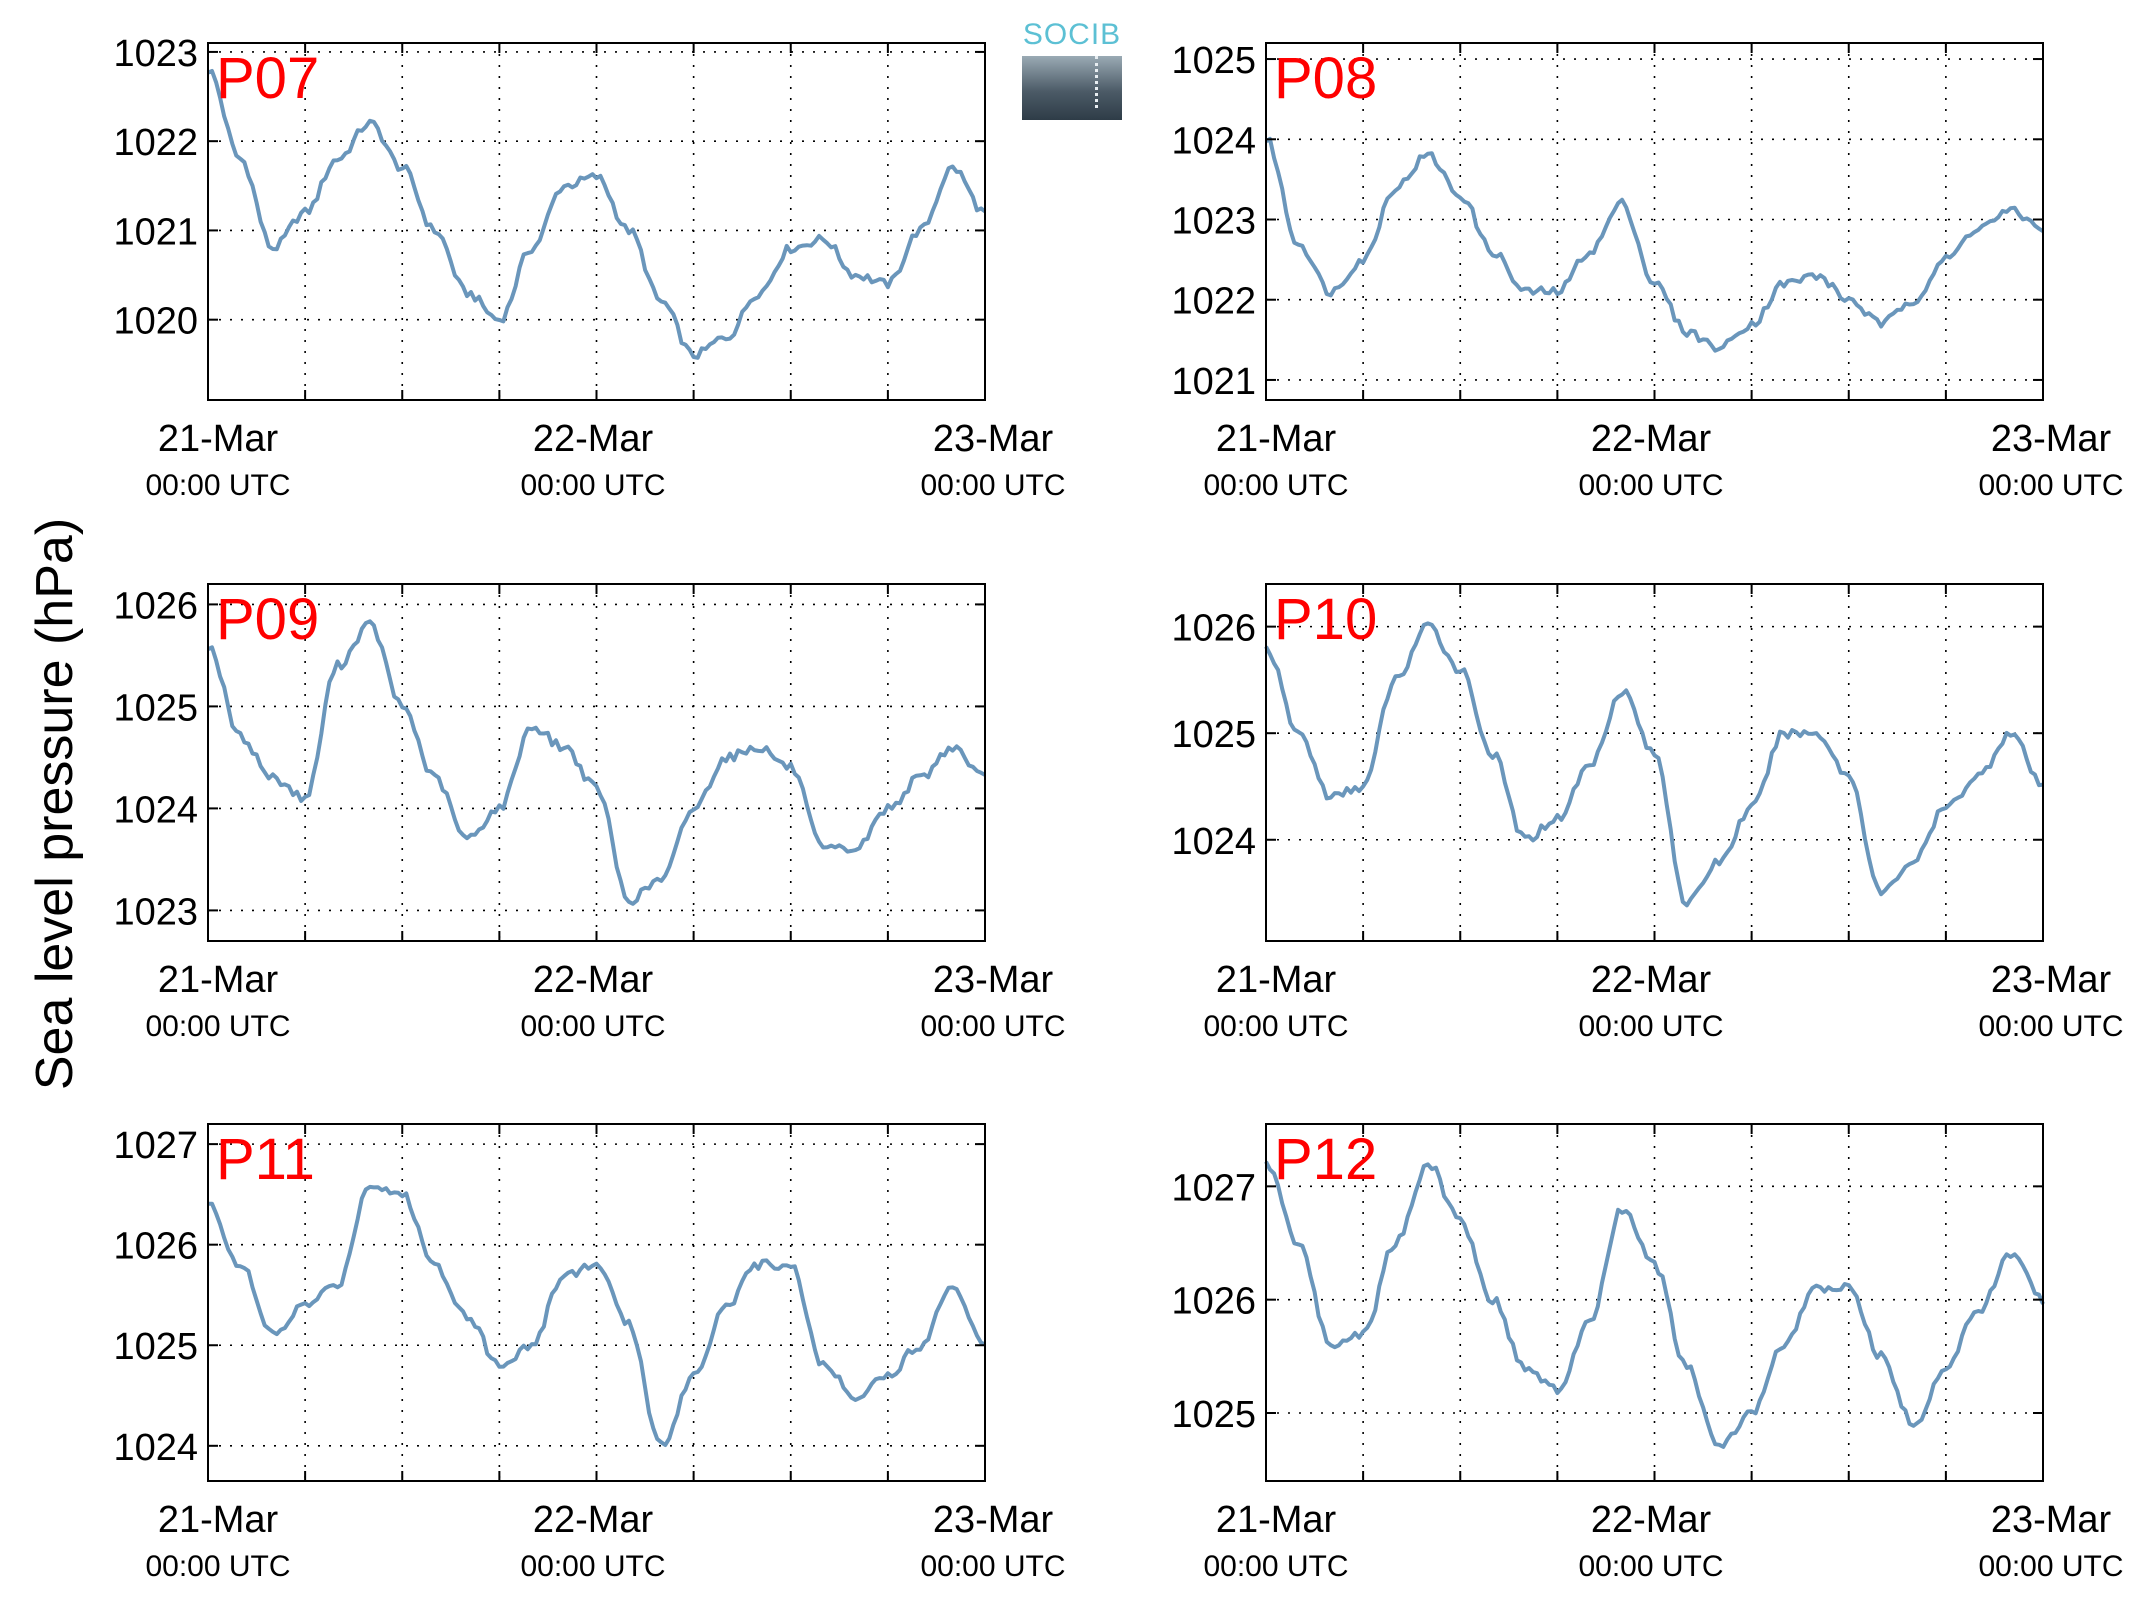  Describe the element at coordinates (1325, 619) in the screenshot. I see `station-label: P10` at that location.